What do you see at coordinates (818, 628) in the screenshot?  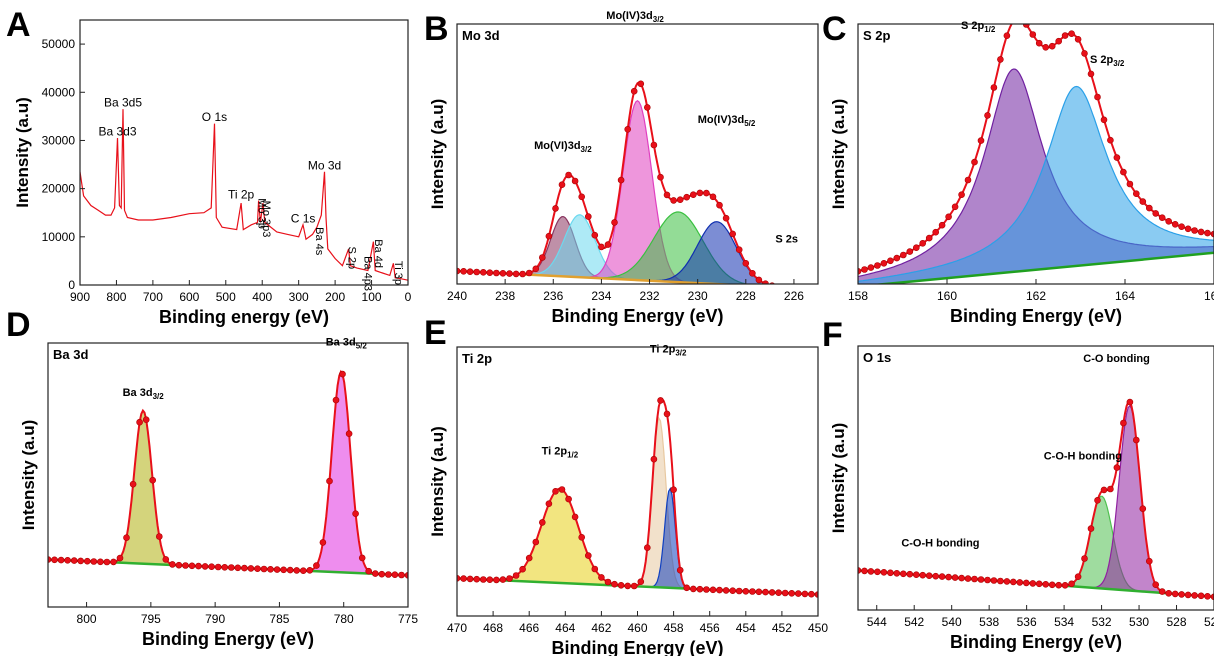 I see `x-tick-label: 450` at bounding box center [818, 628].